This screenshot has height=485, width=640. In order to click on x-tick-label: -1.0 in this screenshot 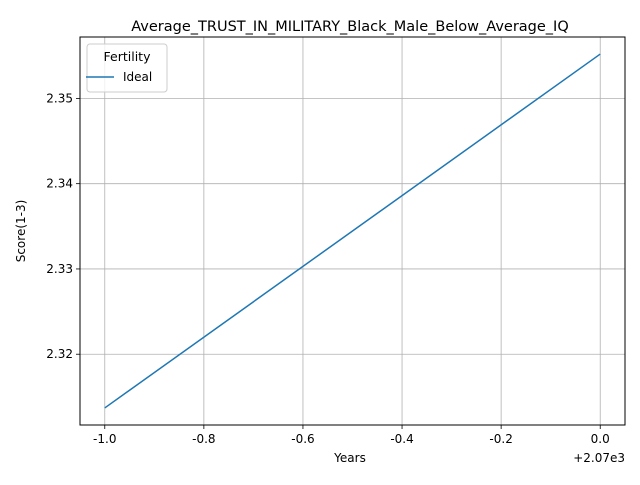, I will do `click(104, 439)`.